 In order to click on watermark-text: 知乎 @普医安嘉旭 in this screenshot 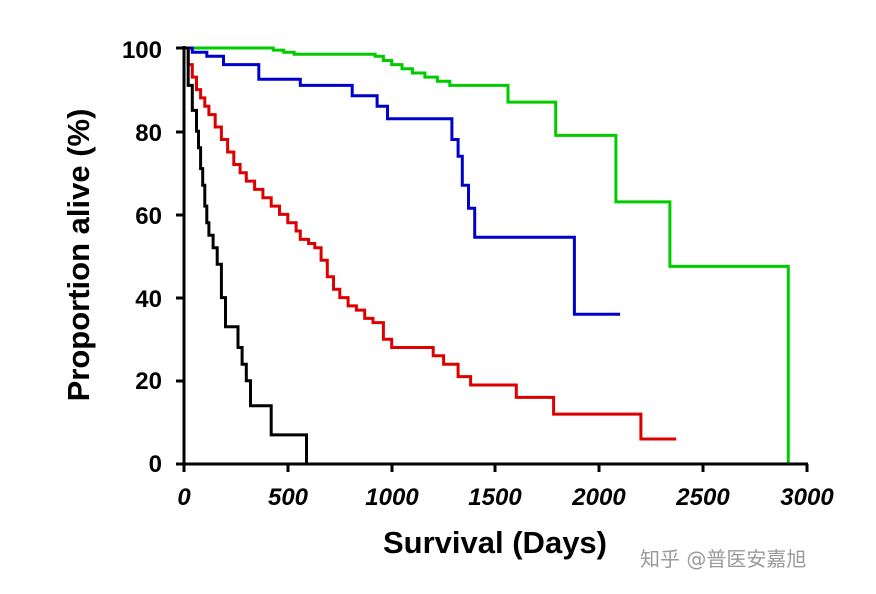, I will do `click(723, 559)`.